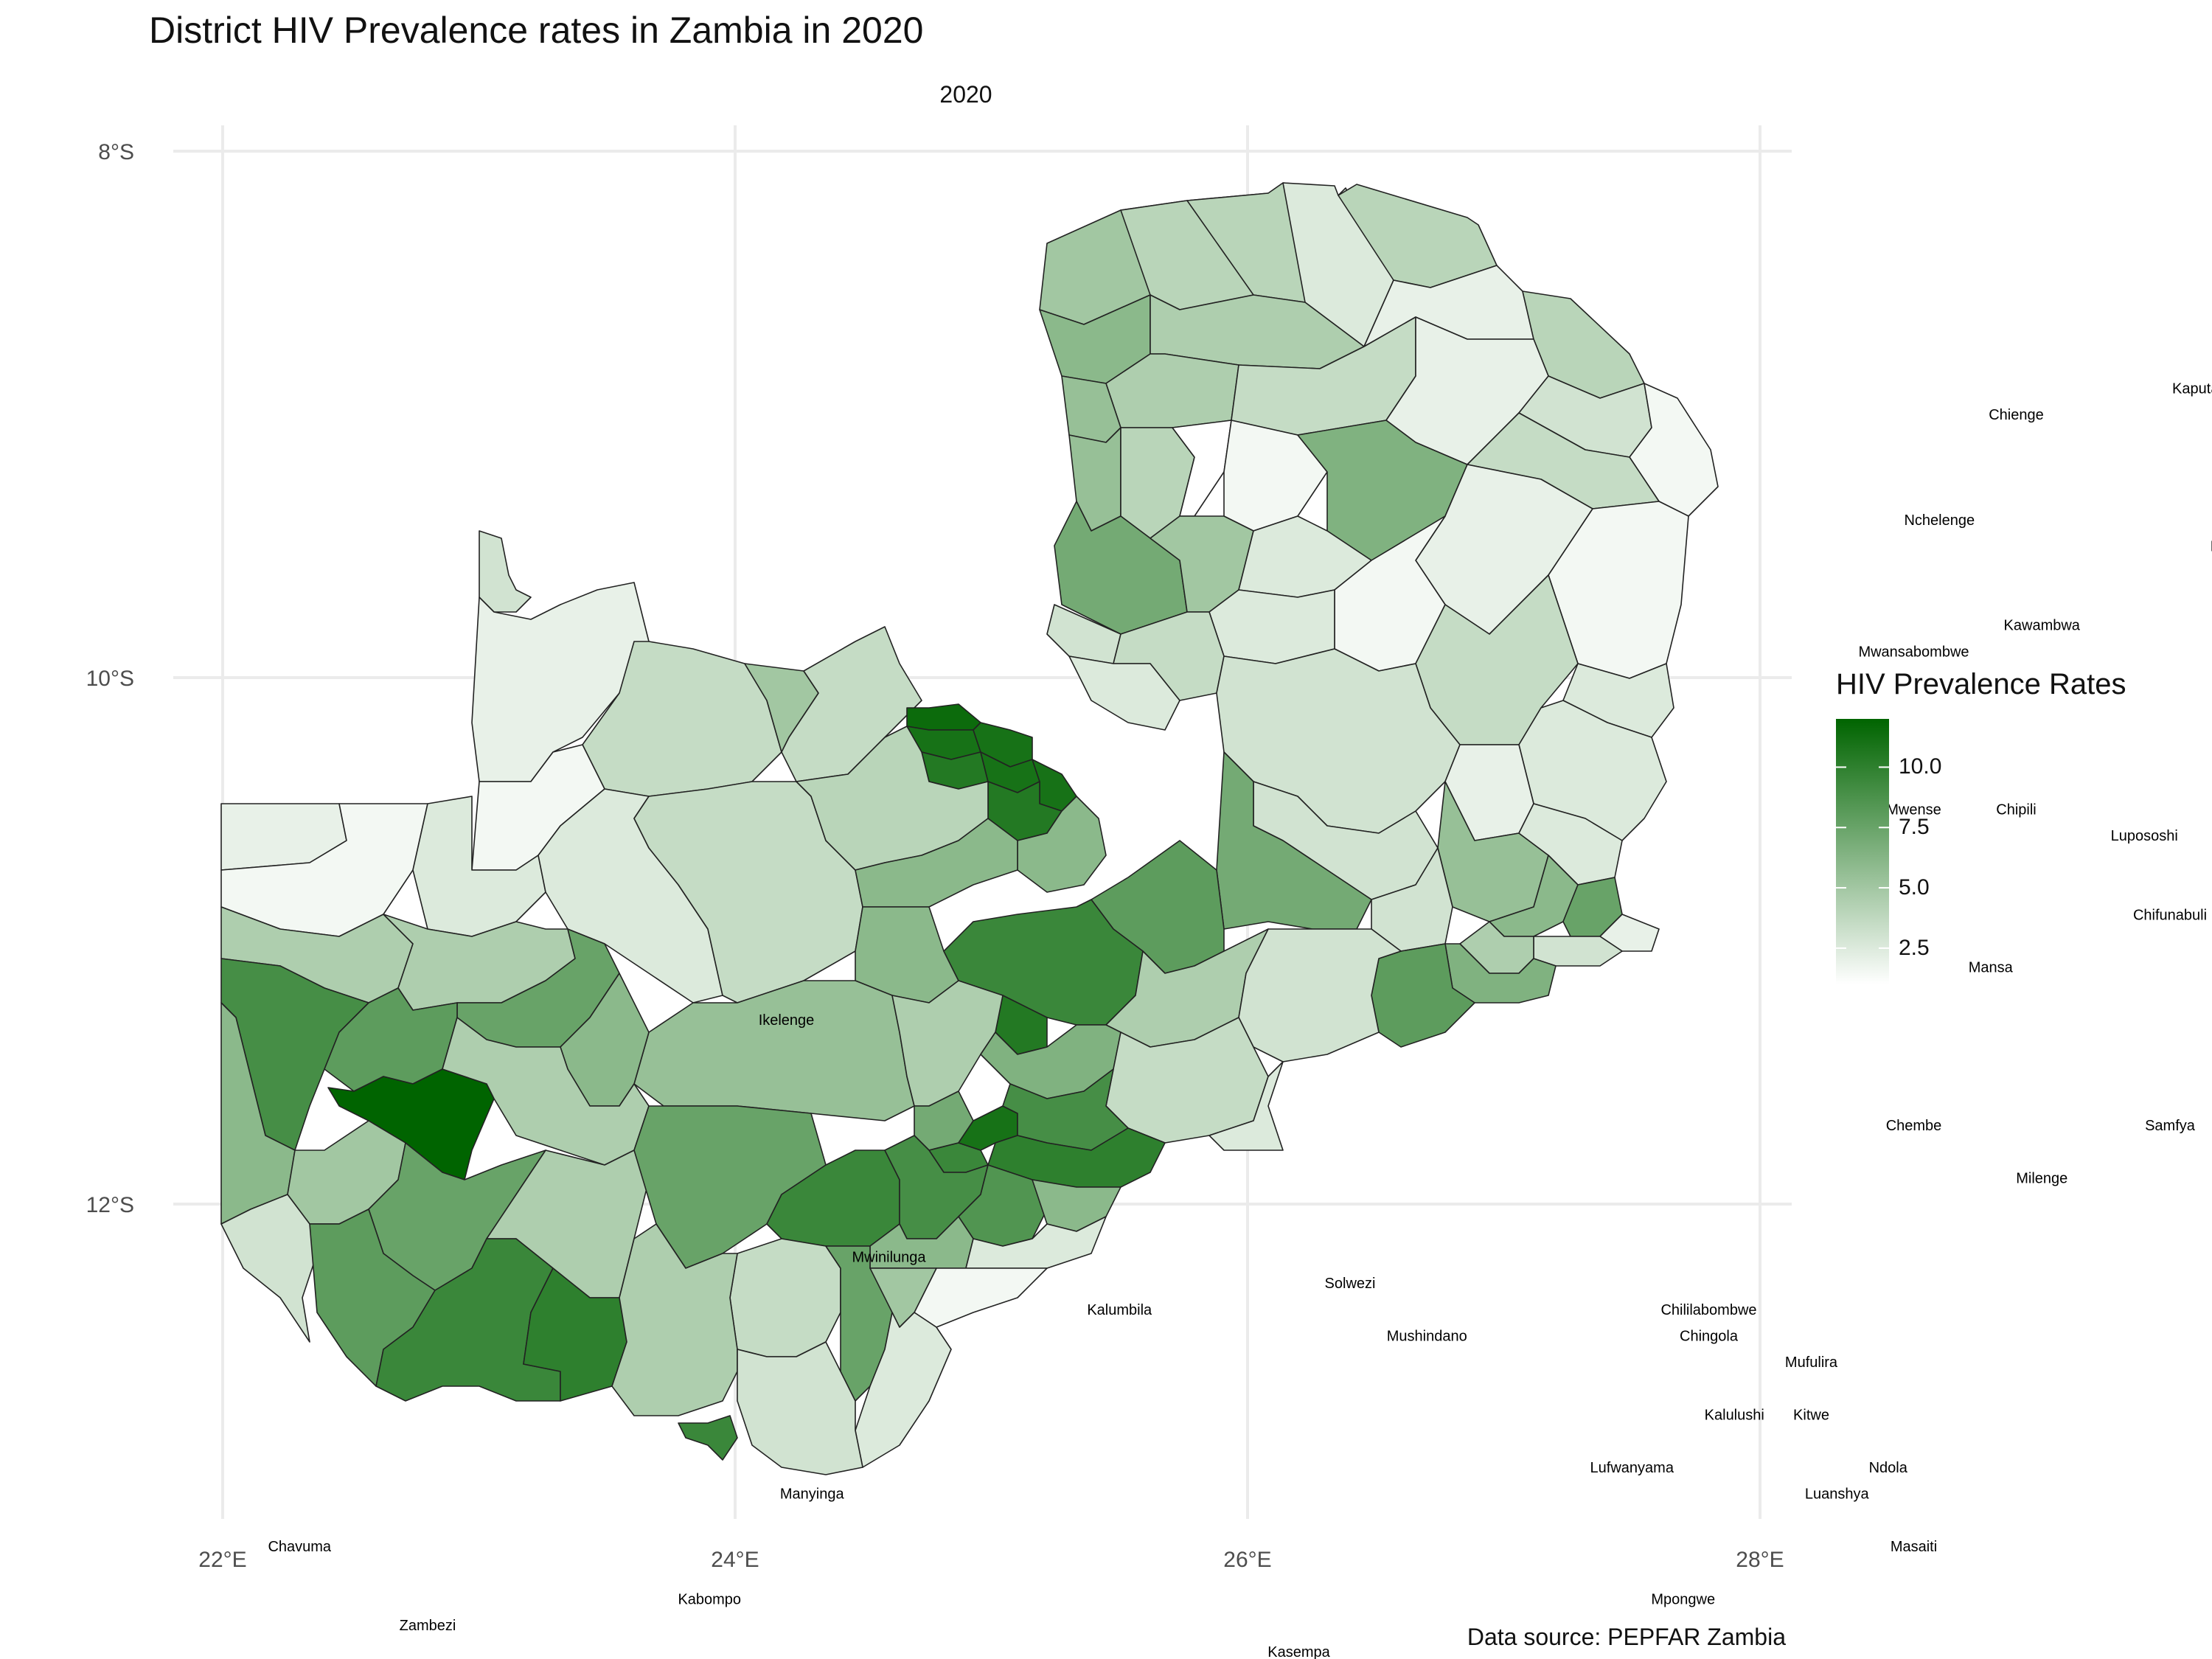 This screenshot has height=1659, width=2212. I want to click on district-label: Kawambwa, so click(2042, 626).